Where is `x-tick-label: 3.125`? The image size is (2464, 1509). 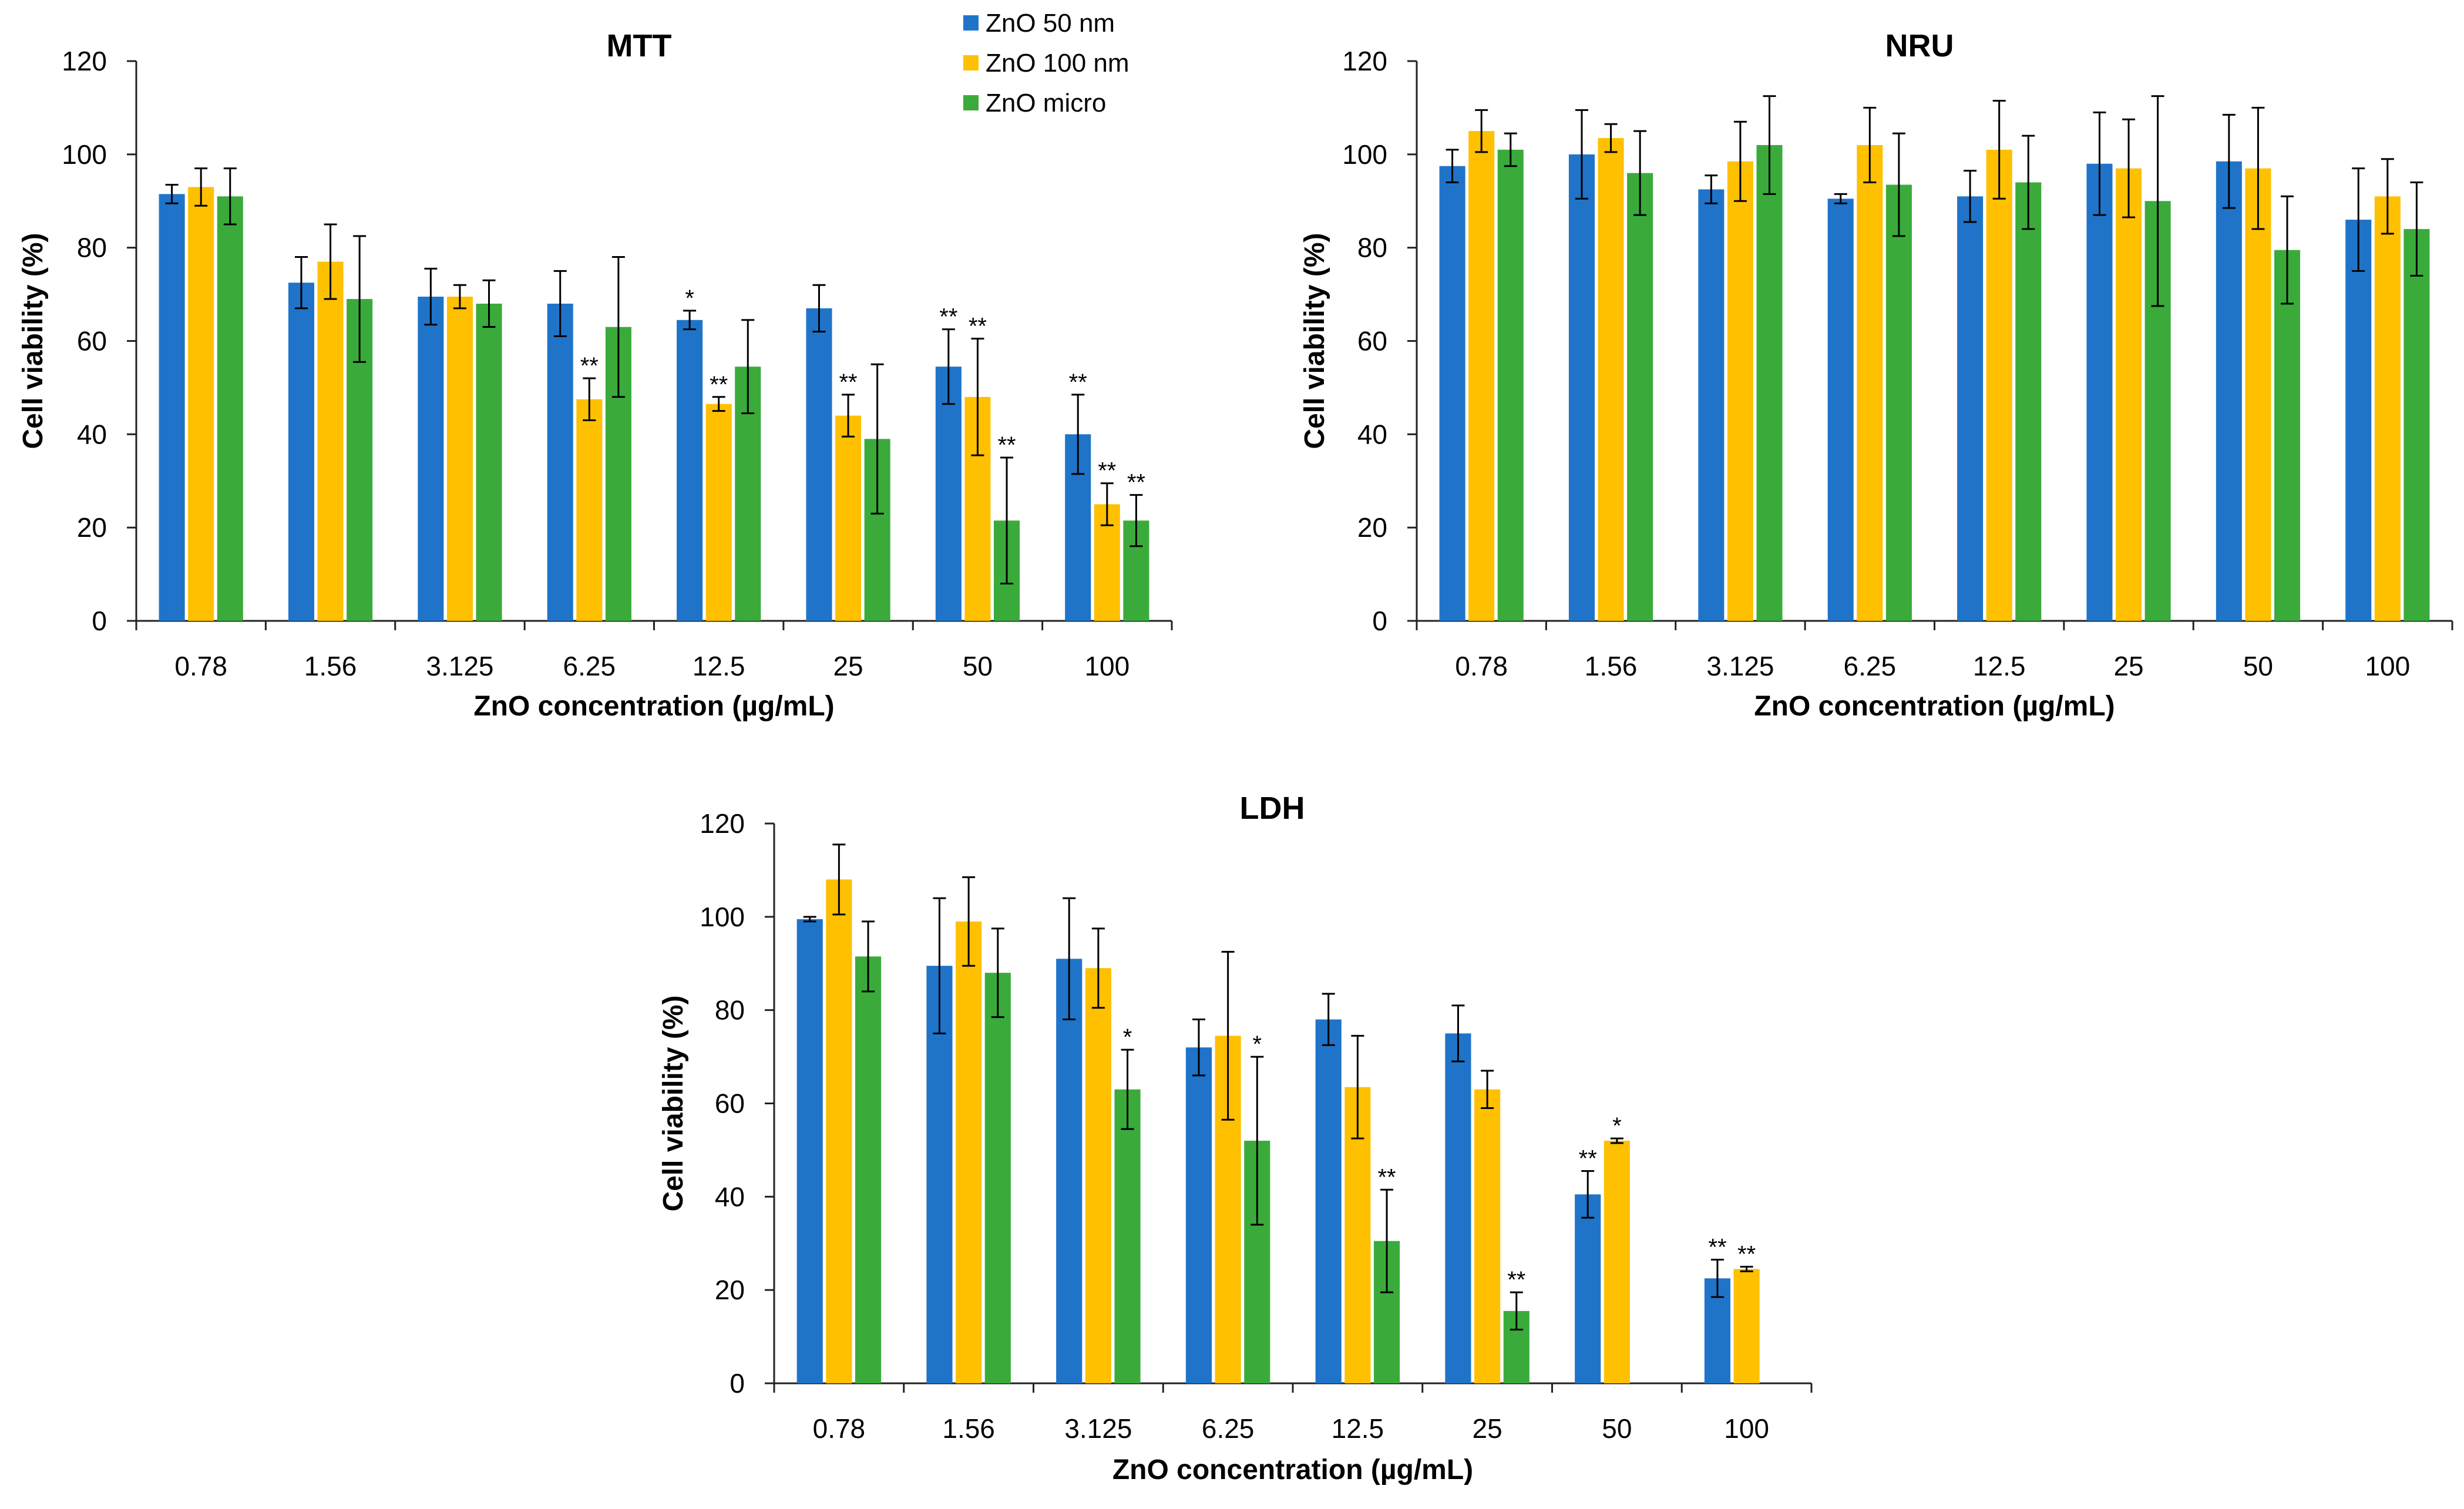
x-tick-label: 3.125 is located at coordinates (1740, 666).